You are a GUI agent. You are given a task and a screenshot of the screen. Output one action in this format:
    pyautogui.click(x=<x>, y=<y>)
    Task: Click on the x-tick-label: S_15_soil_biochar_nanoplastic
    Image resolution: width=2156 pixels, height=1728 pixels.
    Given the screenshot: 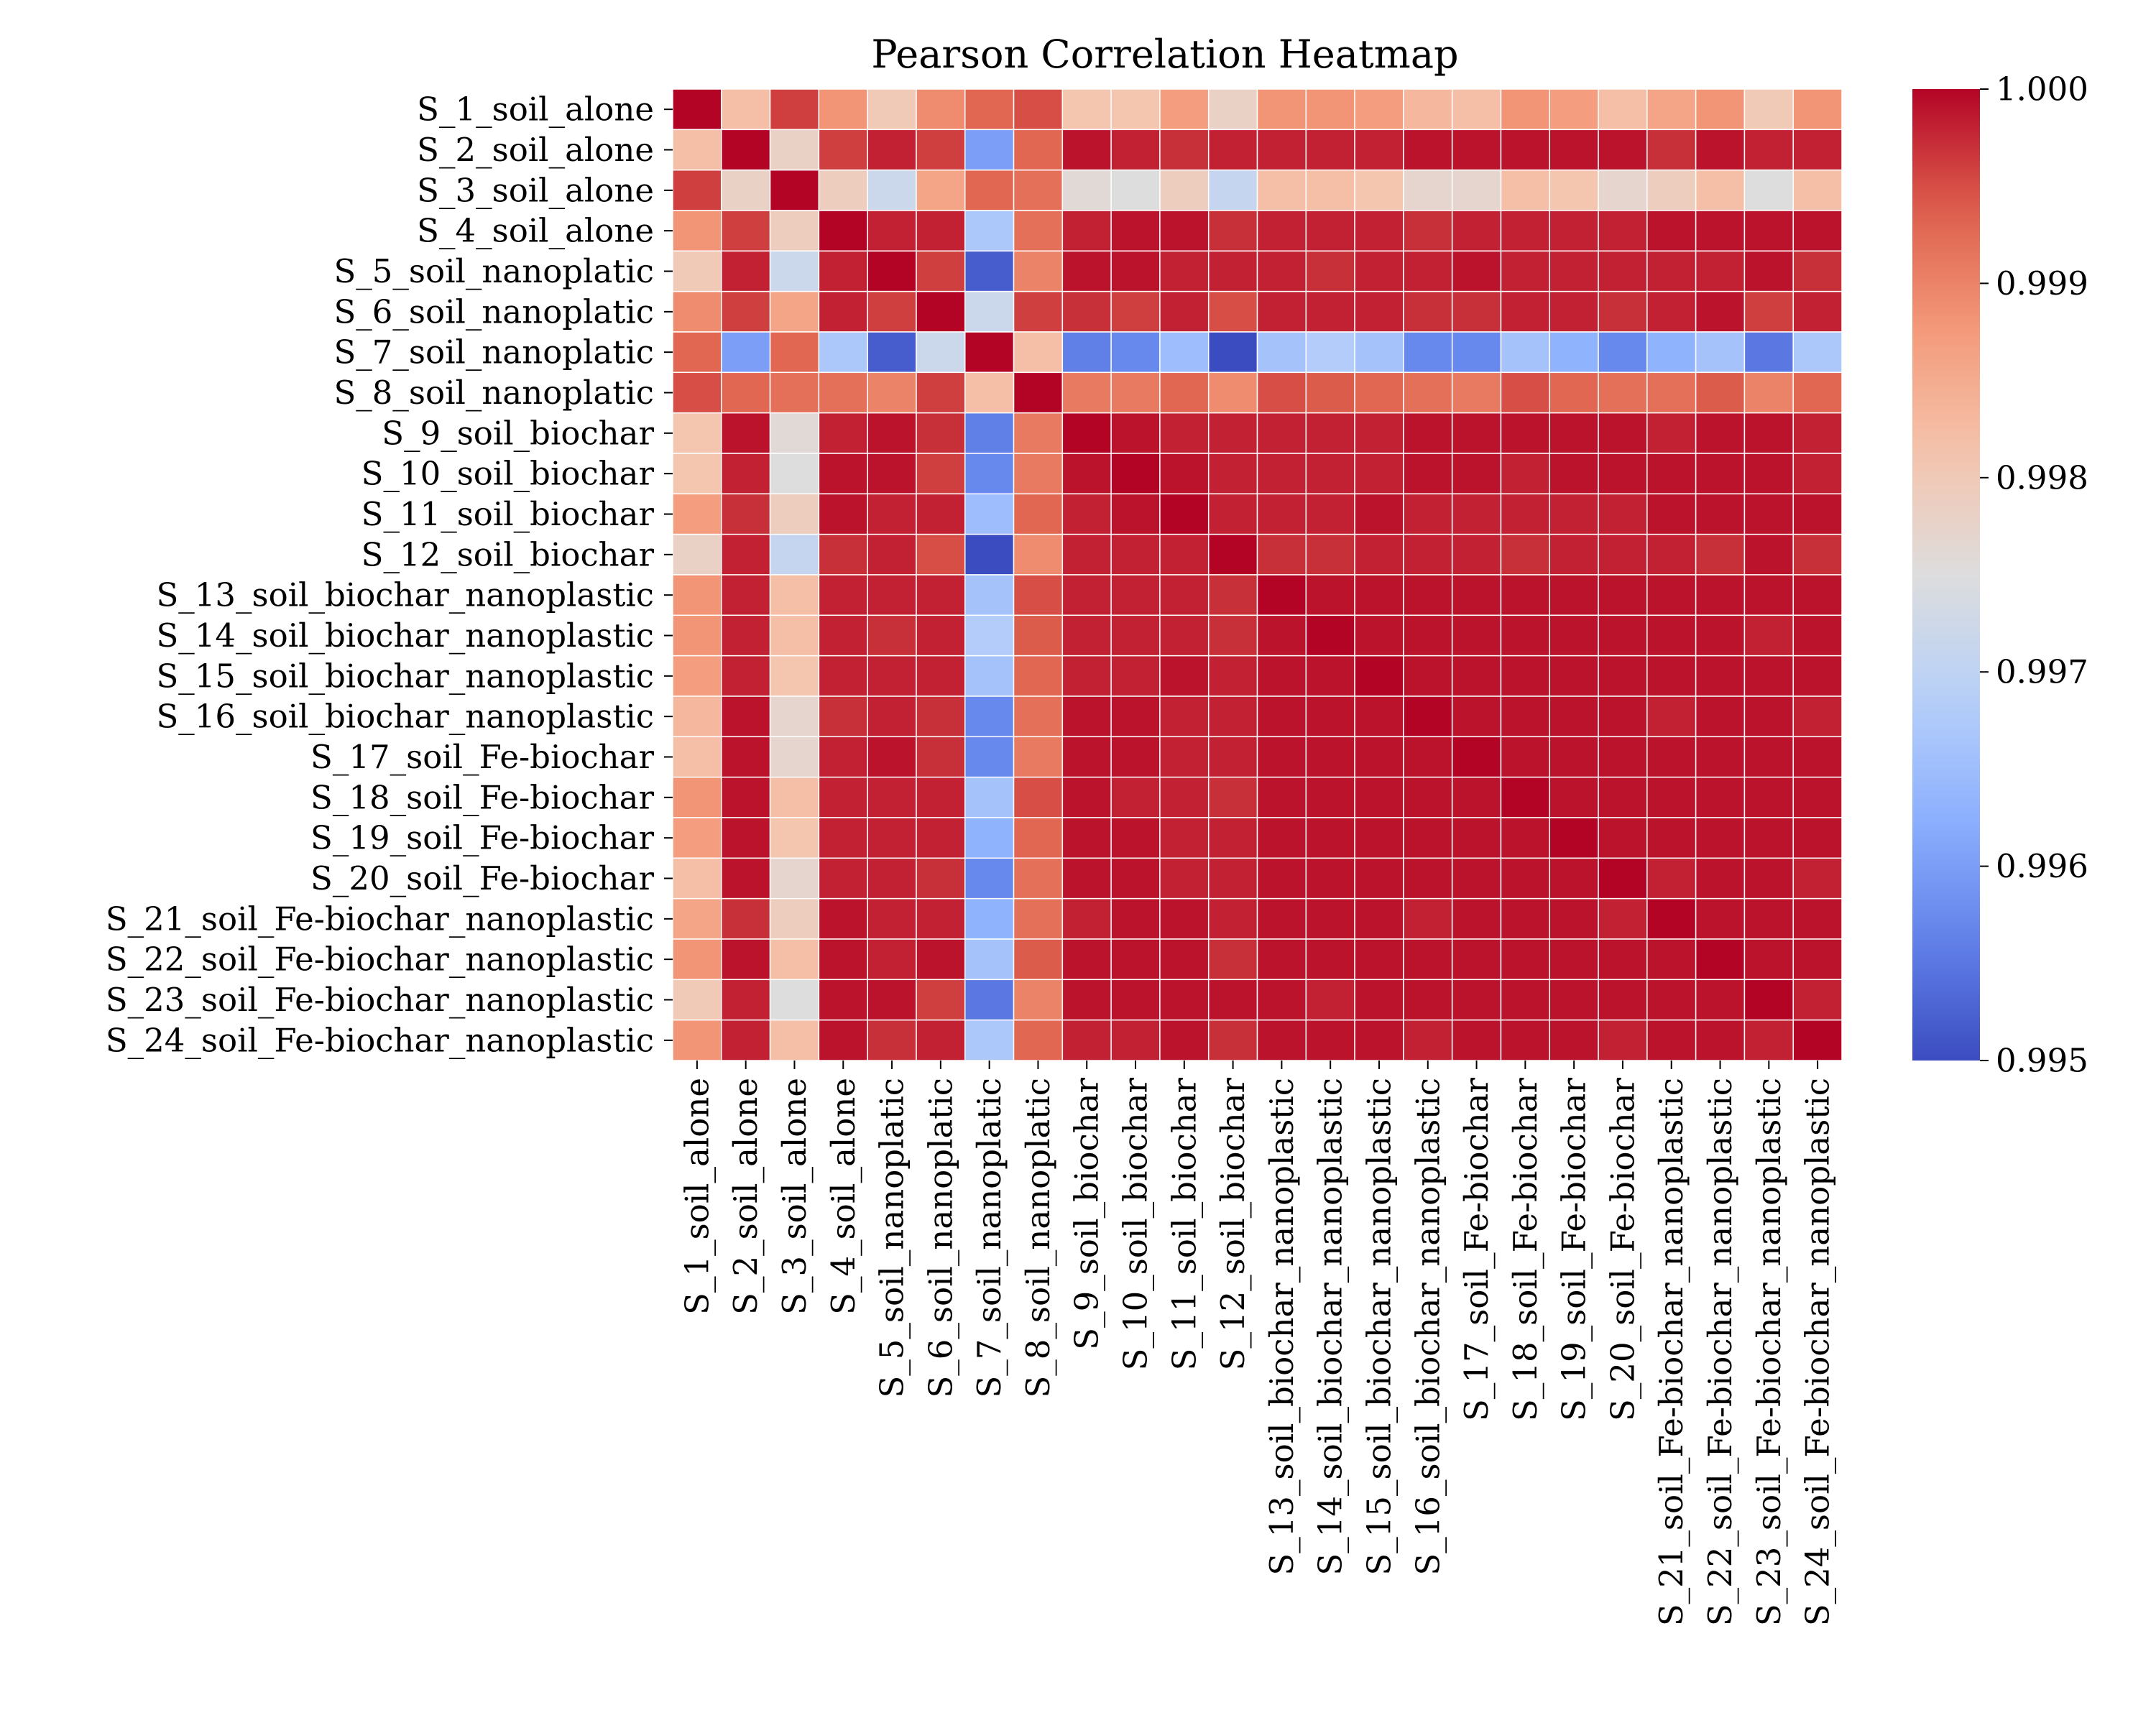 What is the action you would take?
    pyautogui.click(x=1379, y=1327)
    